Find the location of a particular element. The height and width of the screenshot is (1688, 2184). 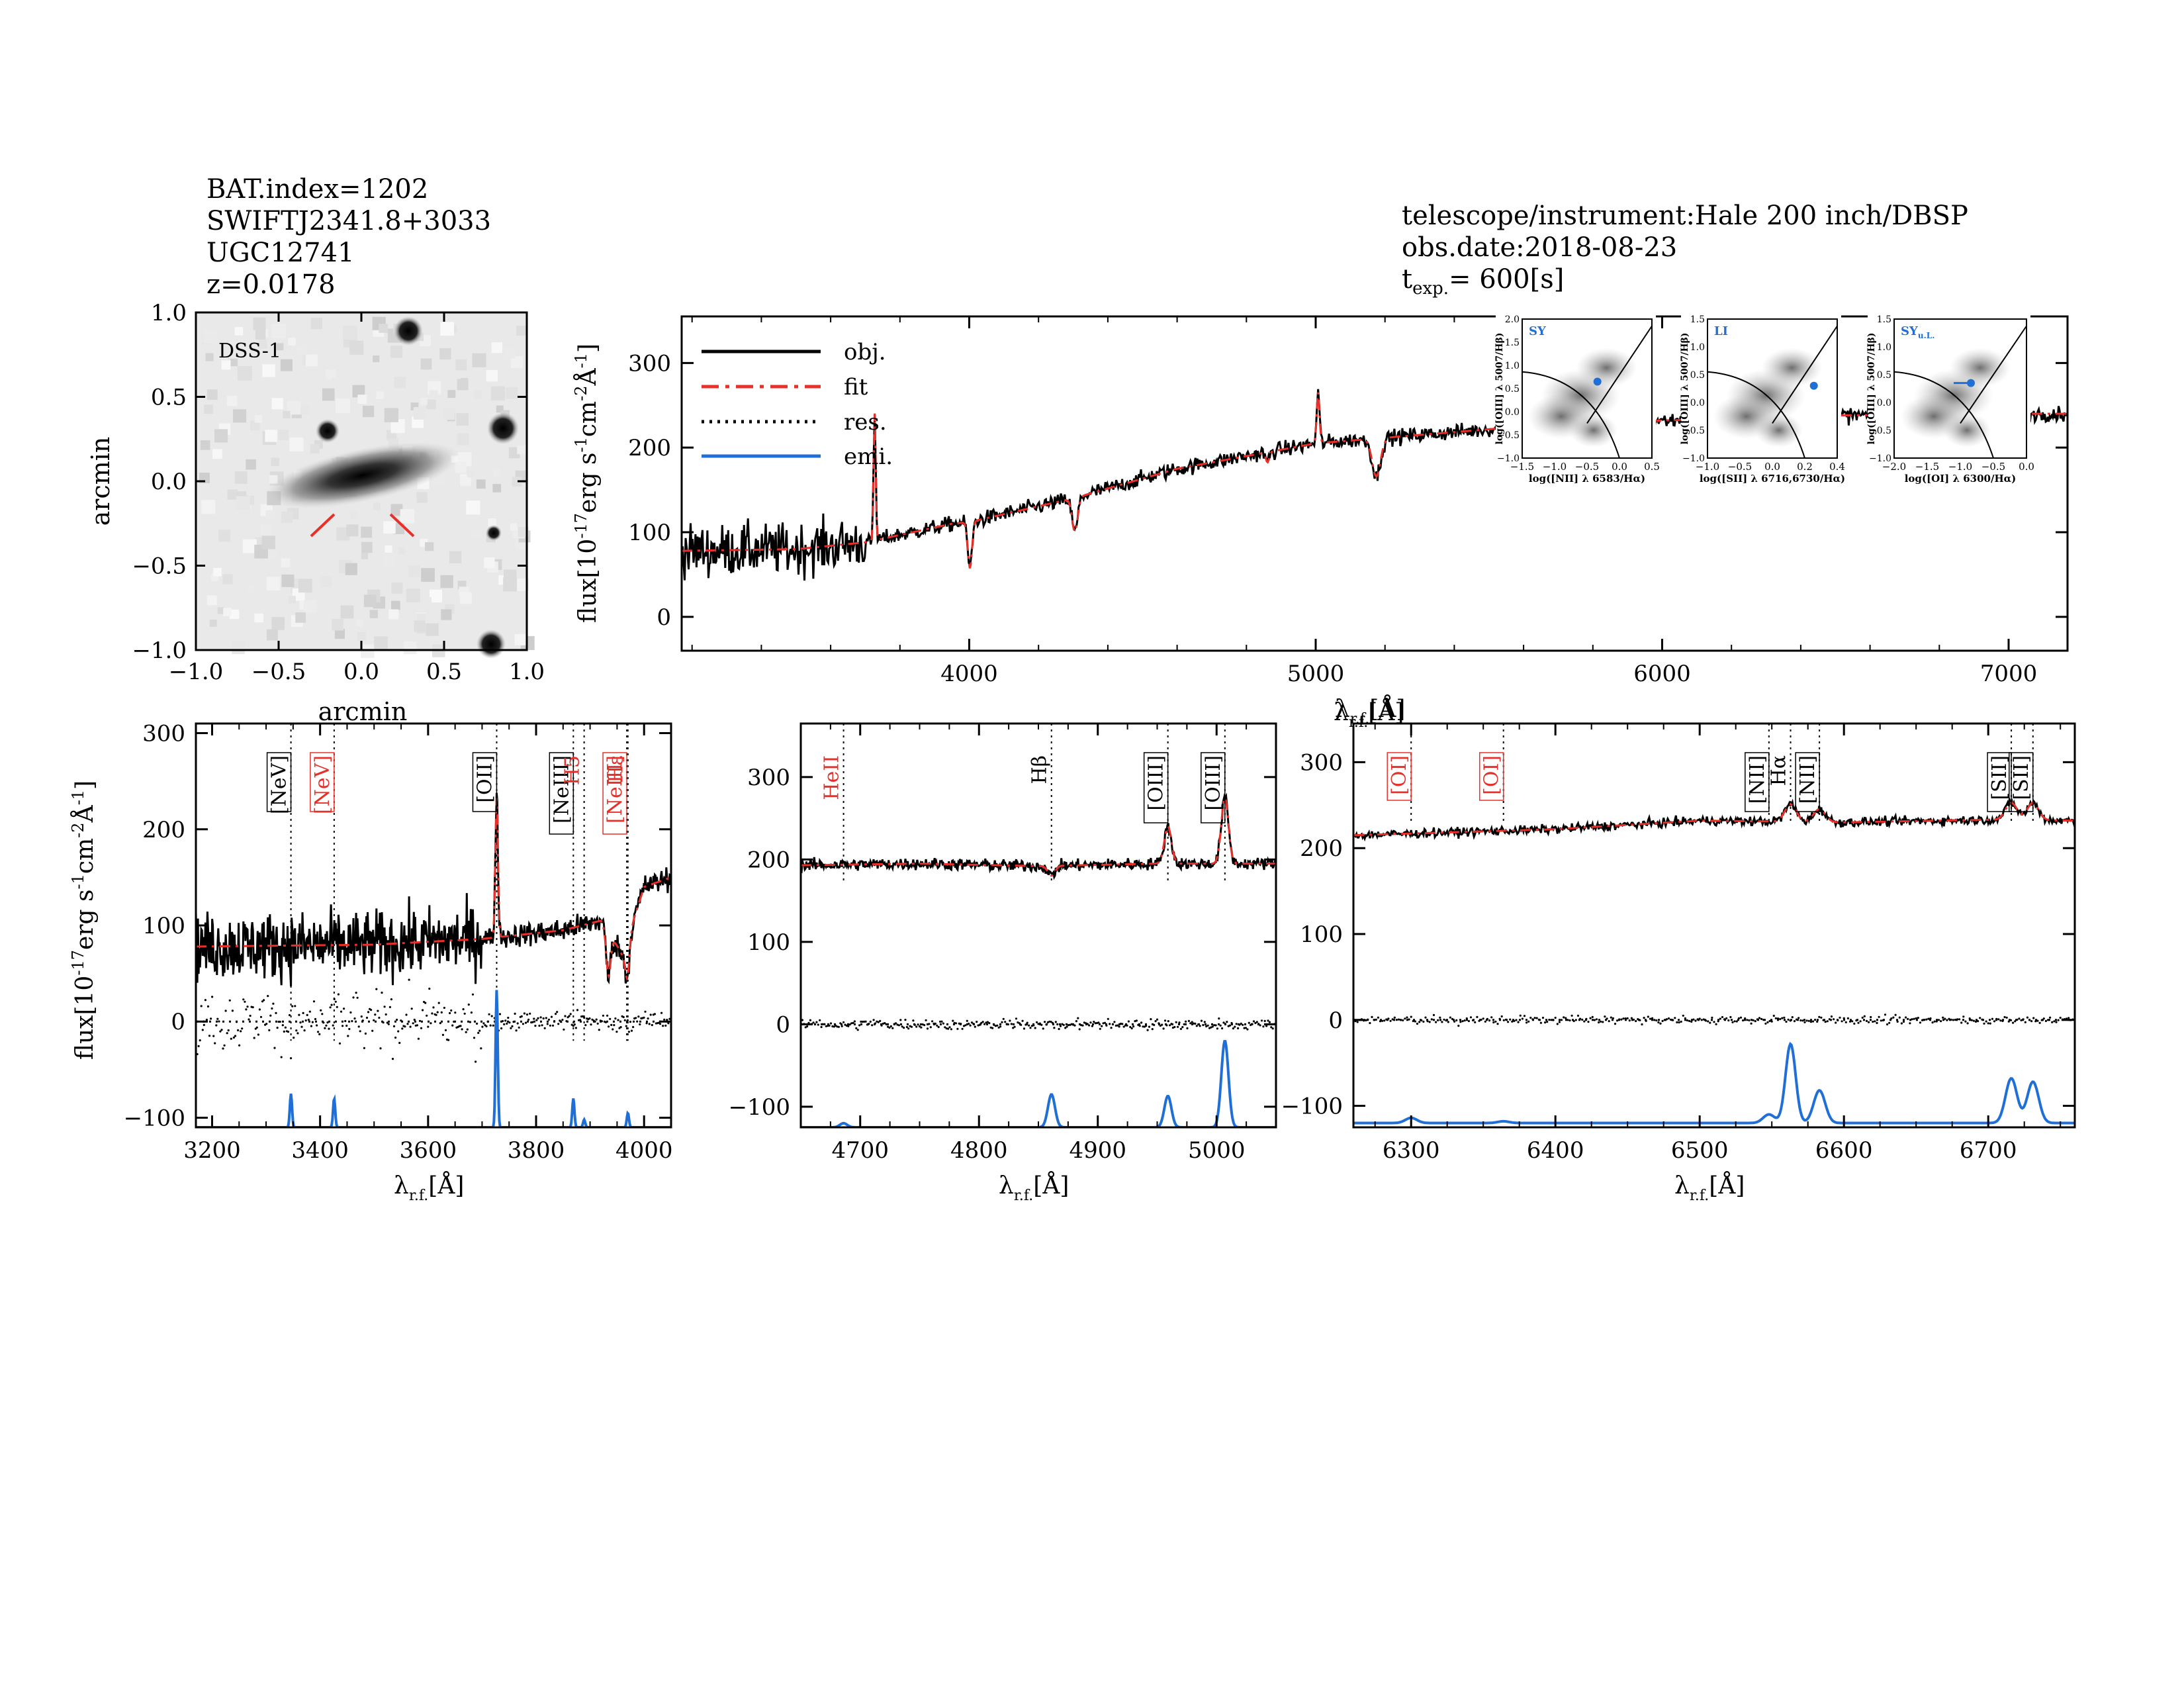

x-tick-label: 7000 is located at coordinates (2009, 674).